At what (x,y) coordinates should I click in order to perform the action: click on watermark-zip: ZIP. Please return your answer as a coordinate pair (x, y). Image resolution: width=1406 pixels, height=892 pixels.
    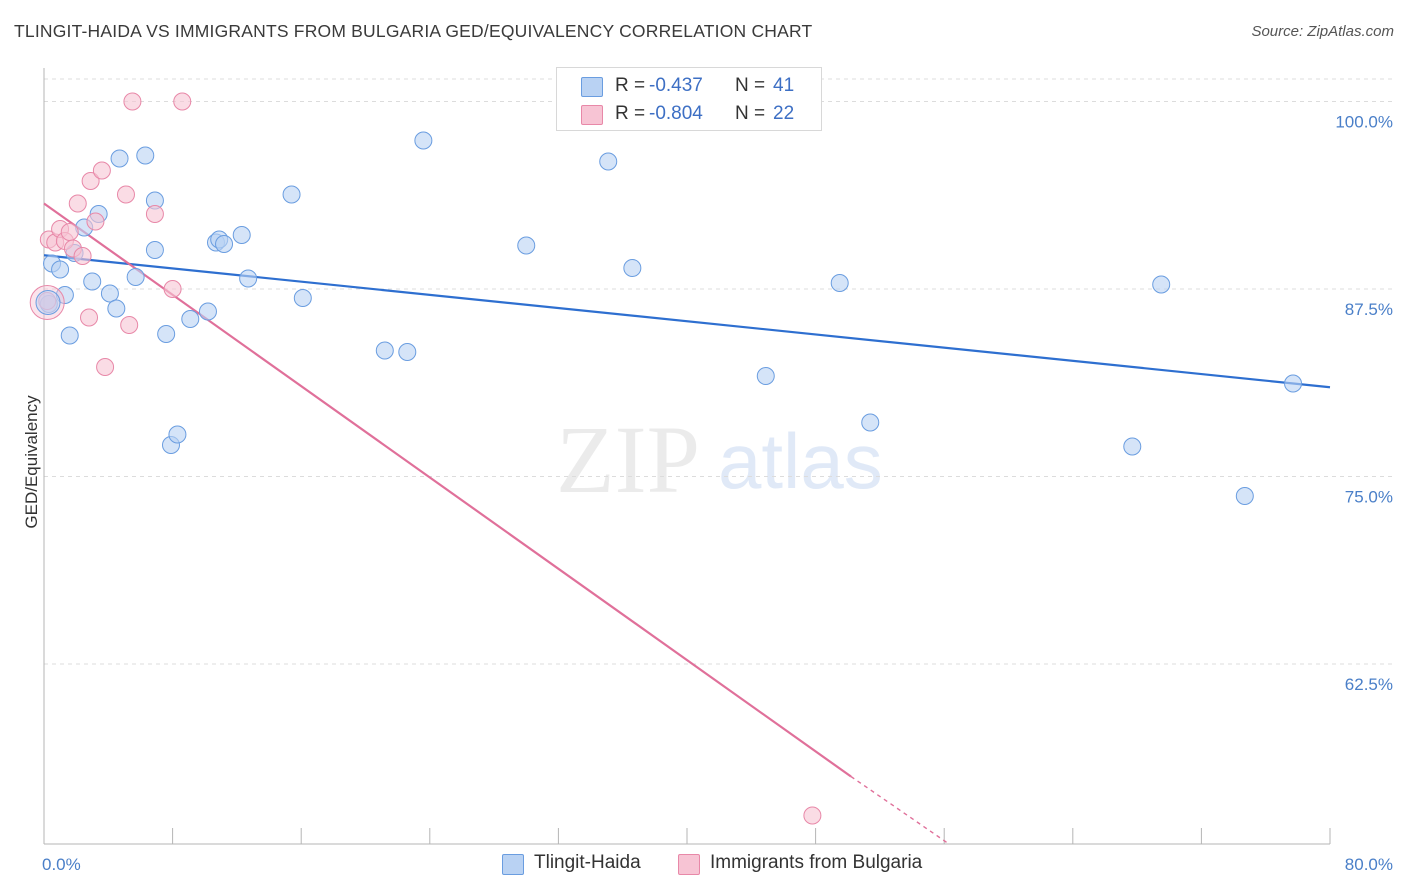
    Looking at the image, I should click on (628, 459).